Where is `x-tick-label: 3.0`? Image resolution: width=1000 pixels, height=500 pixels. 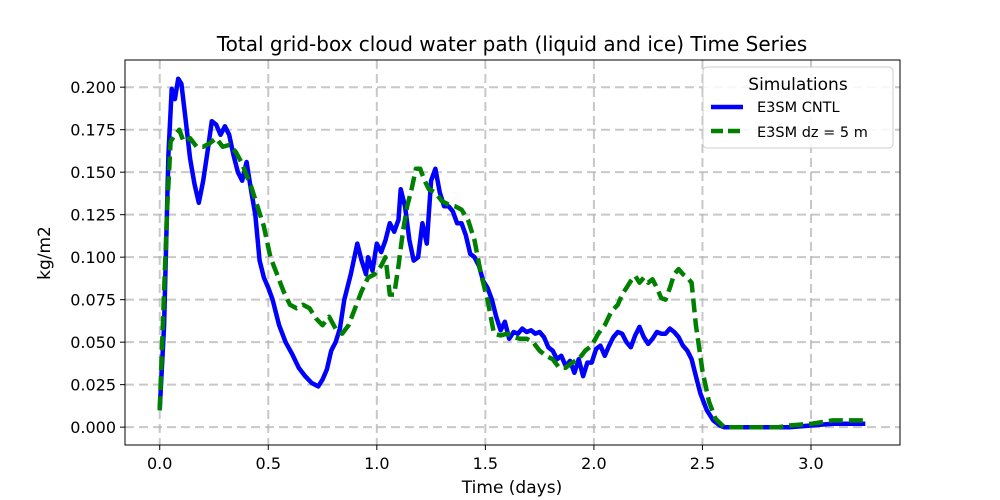 x-tick-label: 3.0 is located at coordinates (810, 463).